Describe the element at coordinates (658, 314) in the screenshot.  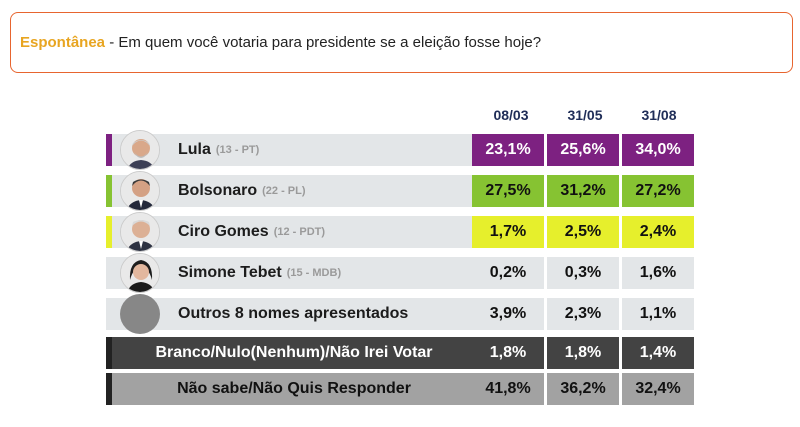
I see `value-cell: 1,1%` at that location.